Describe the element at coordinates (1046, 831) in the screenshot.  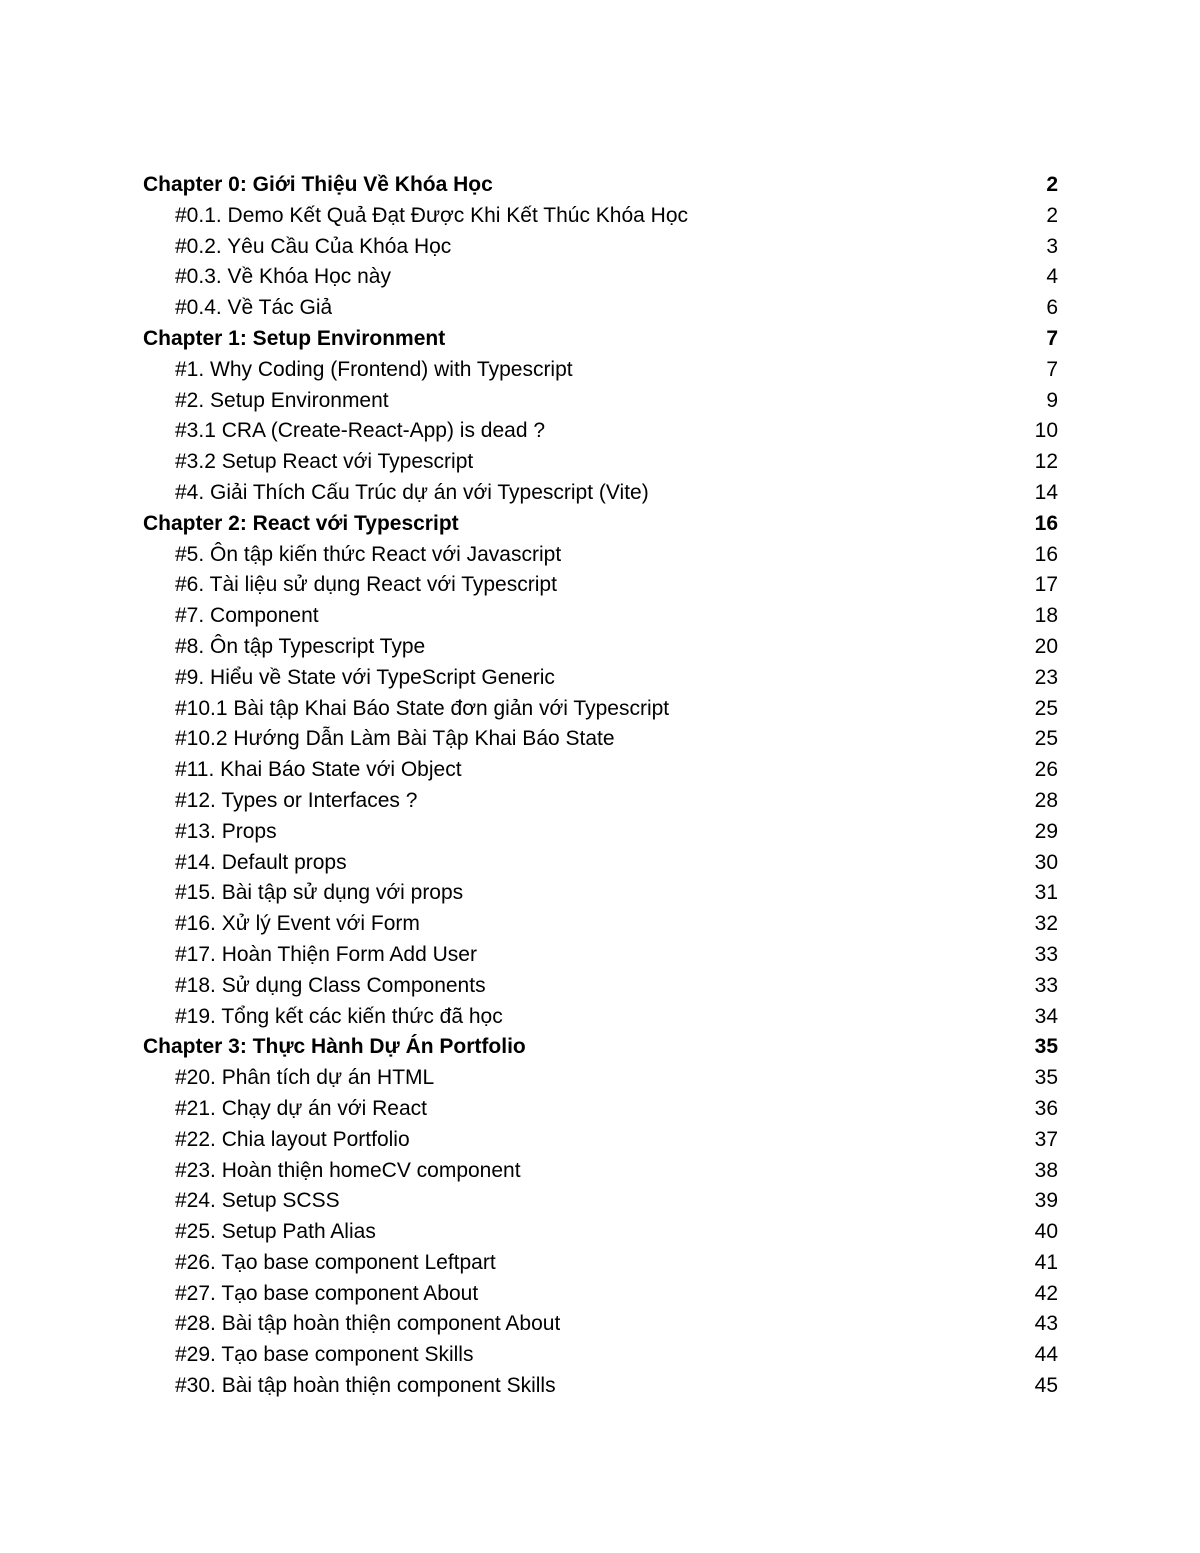
I see `toc-page-number: 29` at that location.